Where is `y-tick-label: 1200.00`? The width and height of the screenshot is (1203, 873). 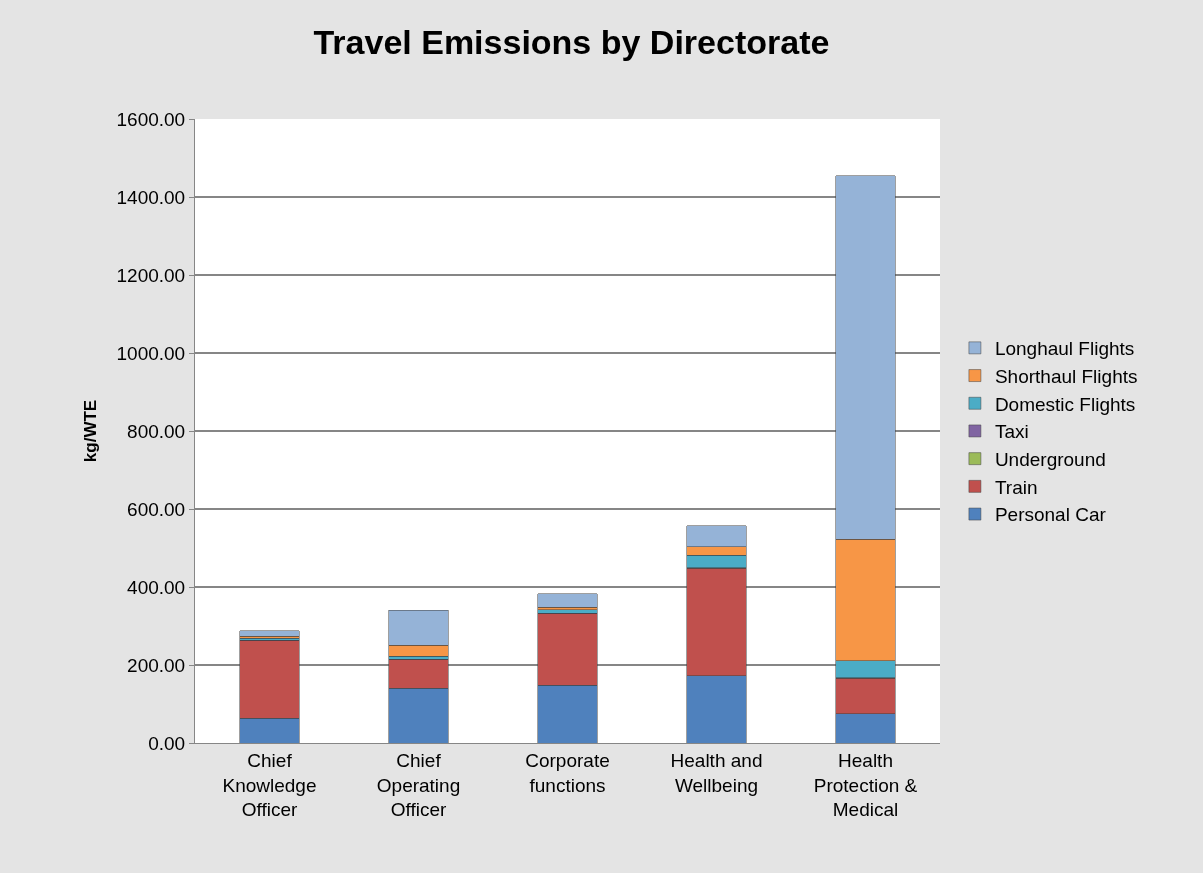
y-tick-label: 1200.00 is located at coordinates (151, 275).